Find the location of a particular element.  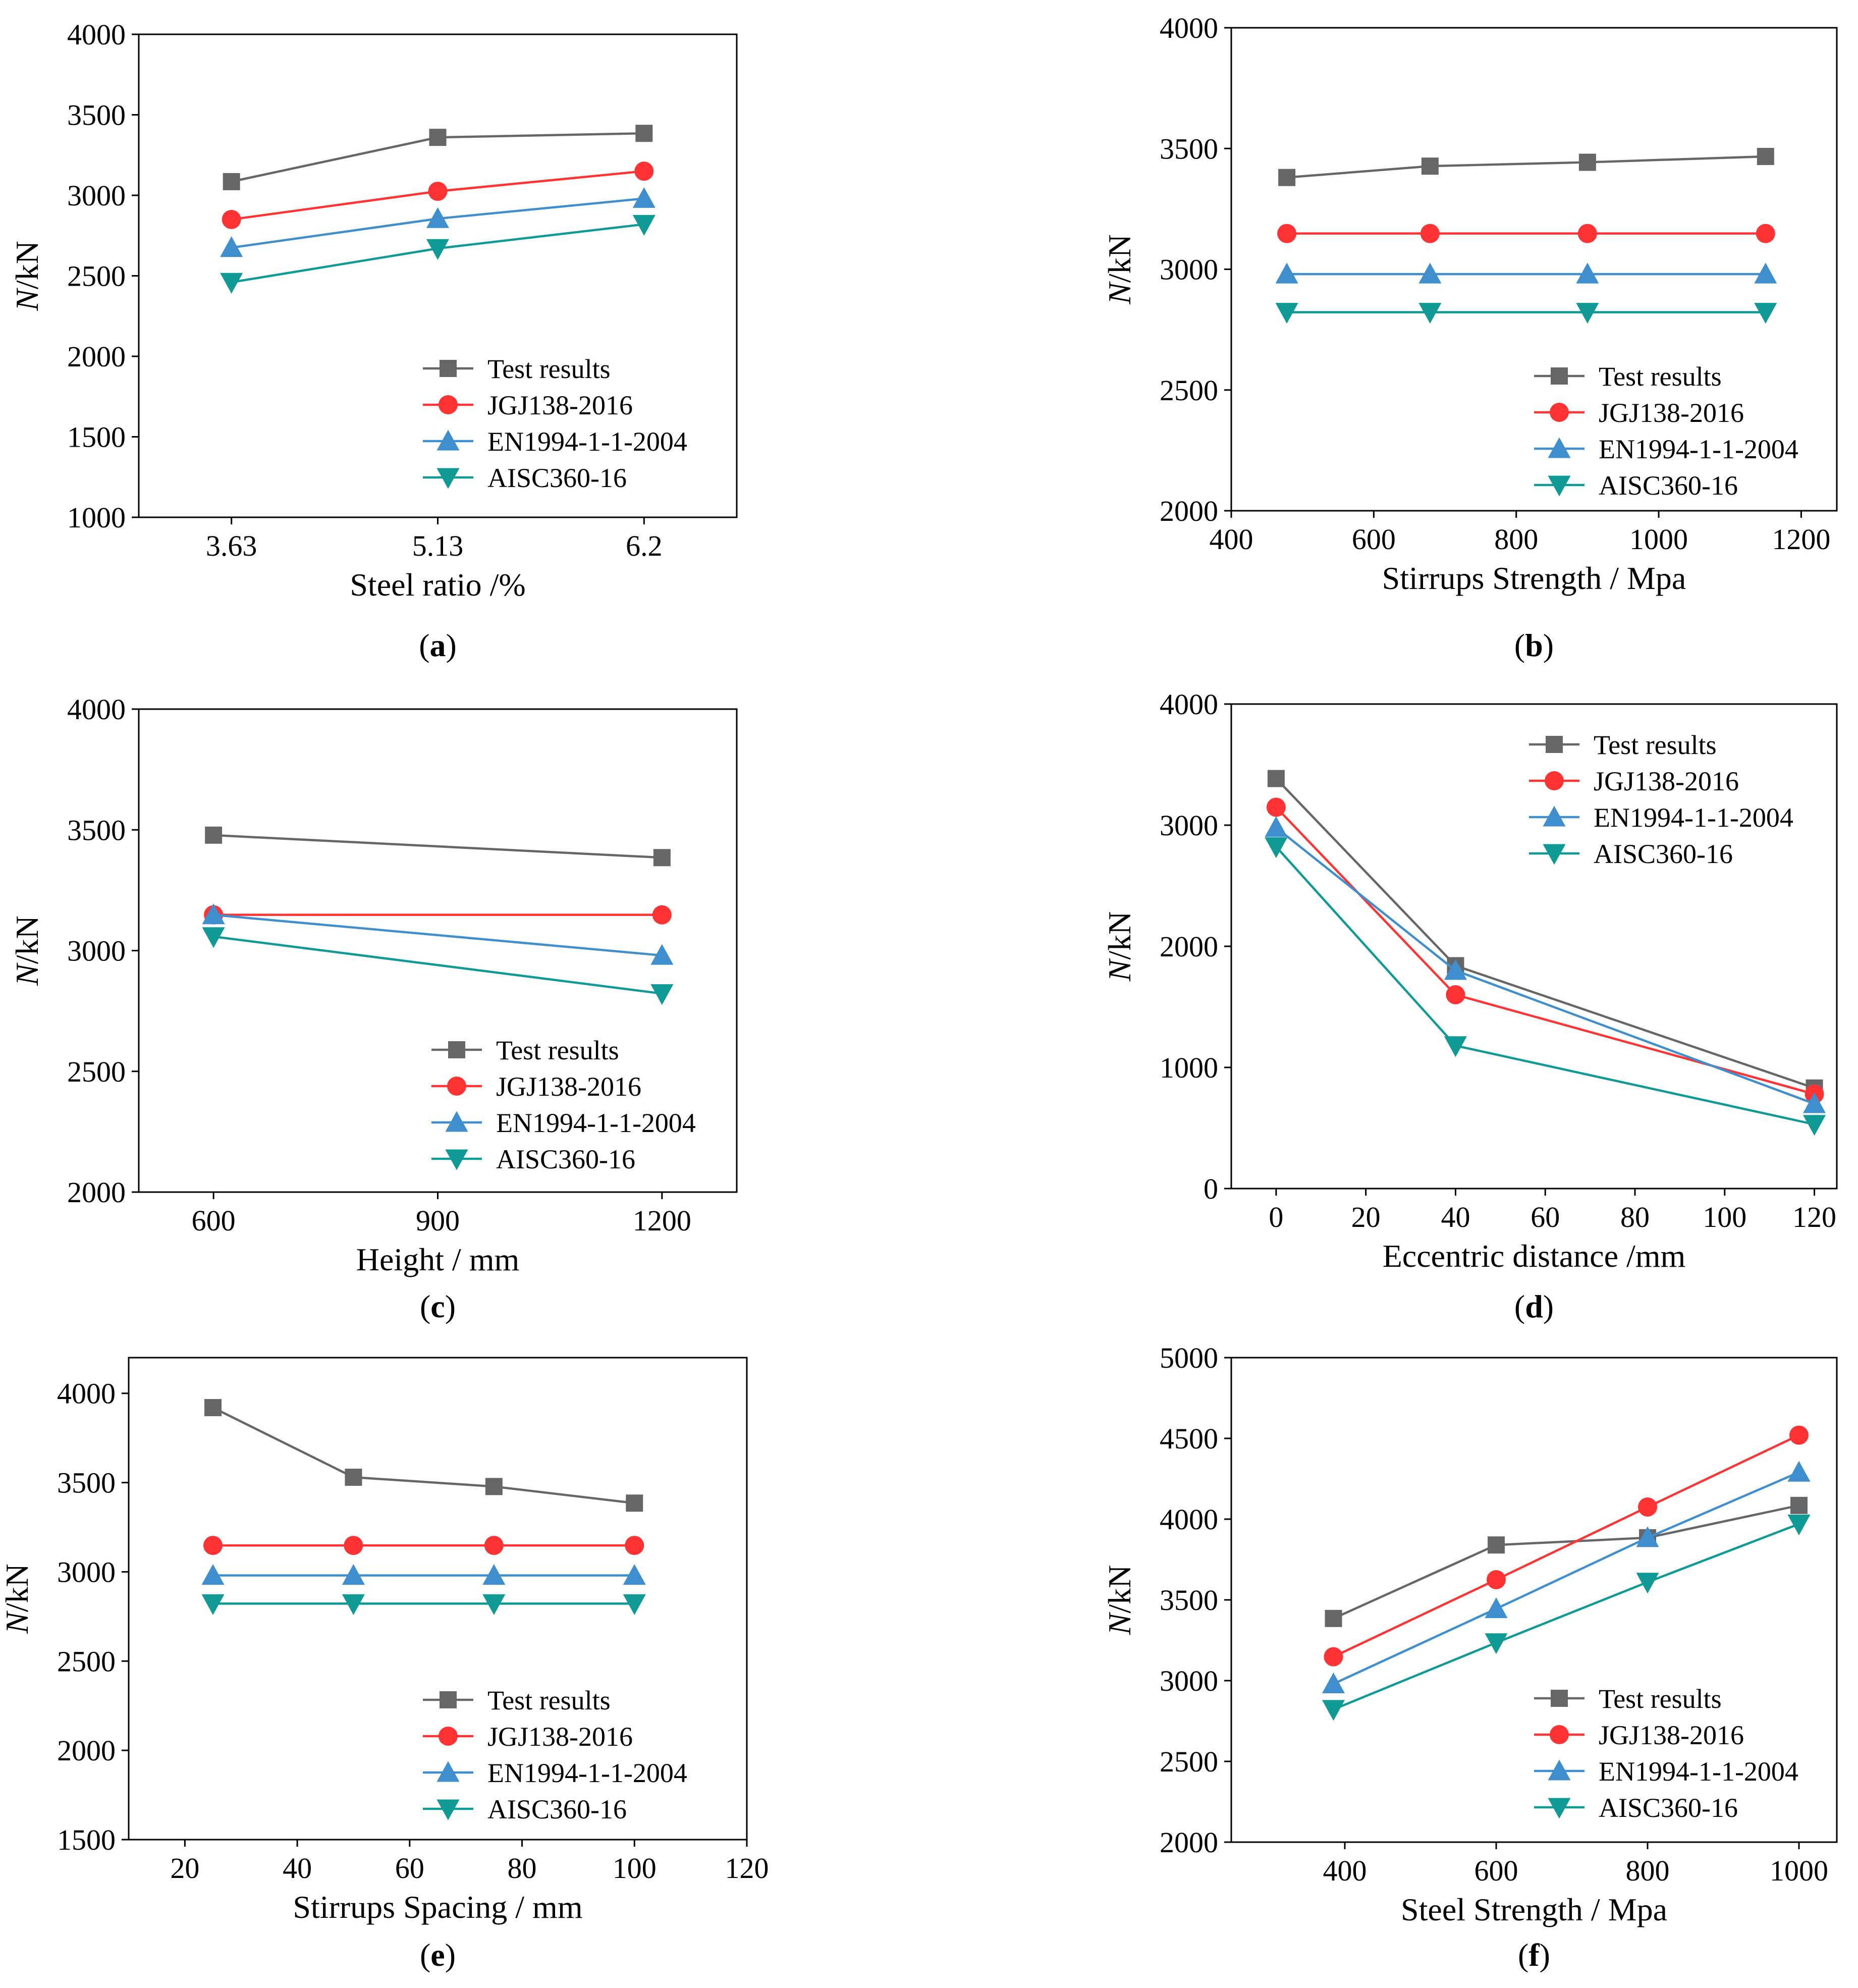

panel-label: (c) is located at coordinates (438, 1306).